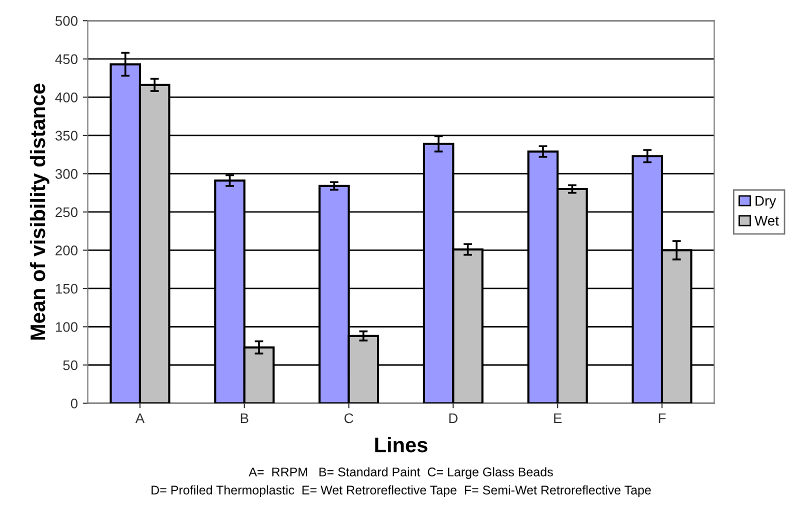 The image size is (798, 517). What do you see at coordinates (401, 444) in the screenshot?
I see `x-axis-title: Lines` at bounding box center [401, 444].